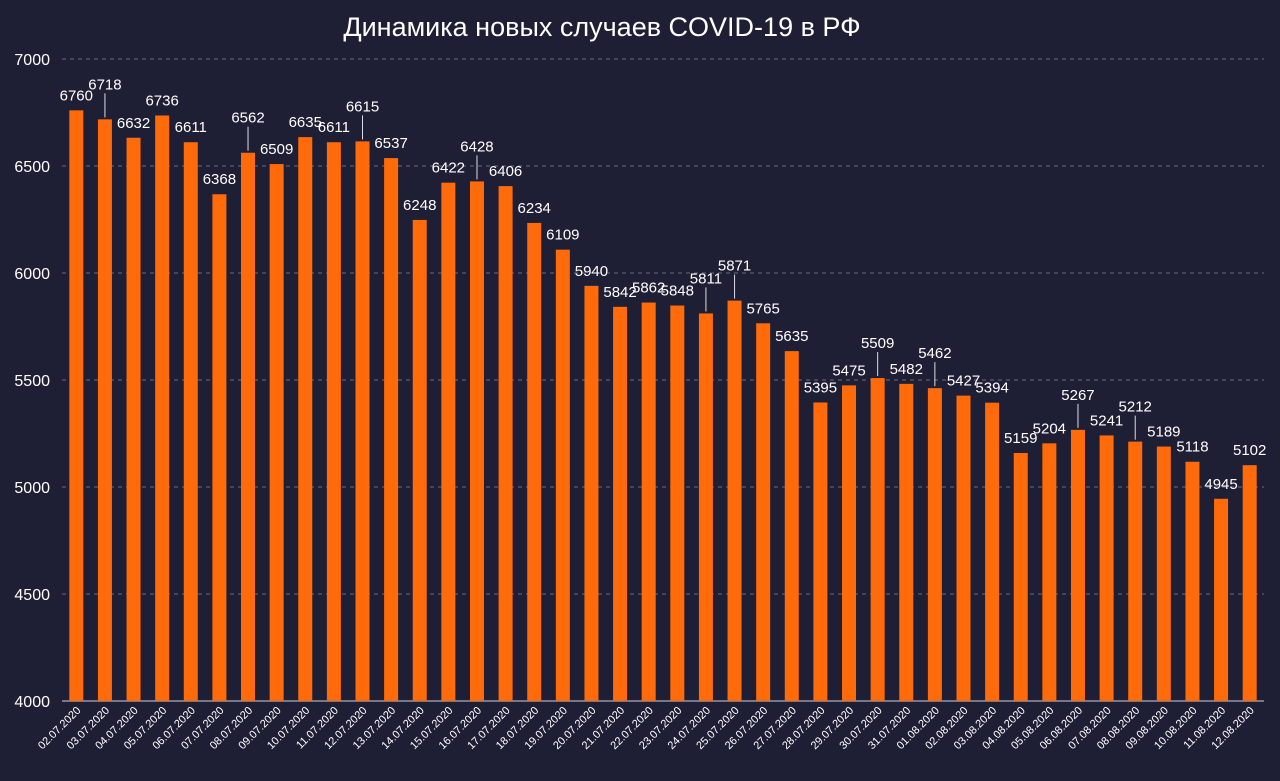  I want to click on data-label: 5765, so click(762, 308).